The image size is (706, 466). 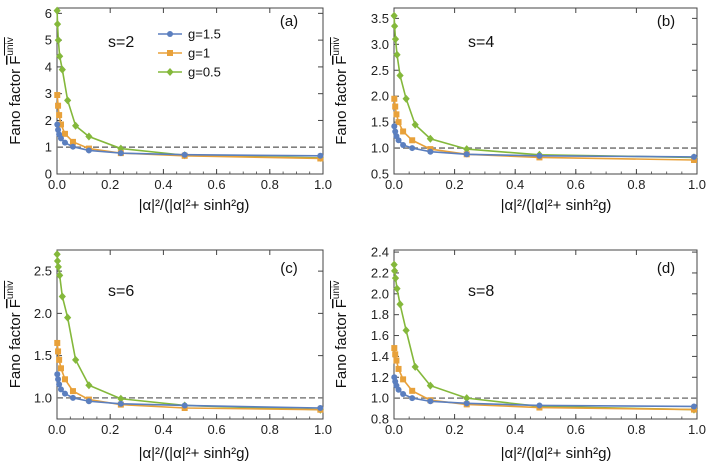 I want to click on panel-letter: (b), so click(x=666, y=21).